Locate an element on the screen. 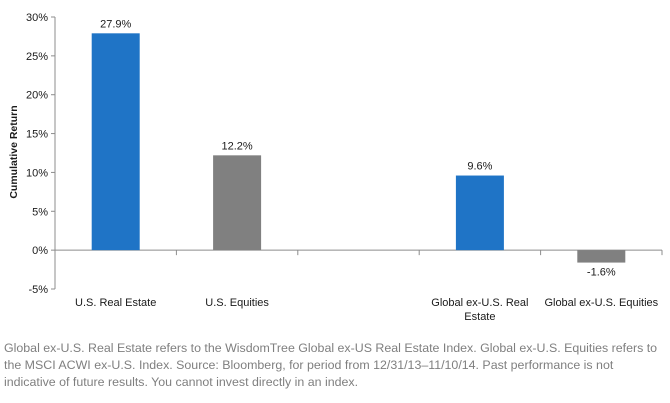  value-label: 27.9% is located at coordinates (115, 24).